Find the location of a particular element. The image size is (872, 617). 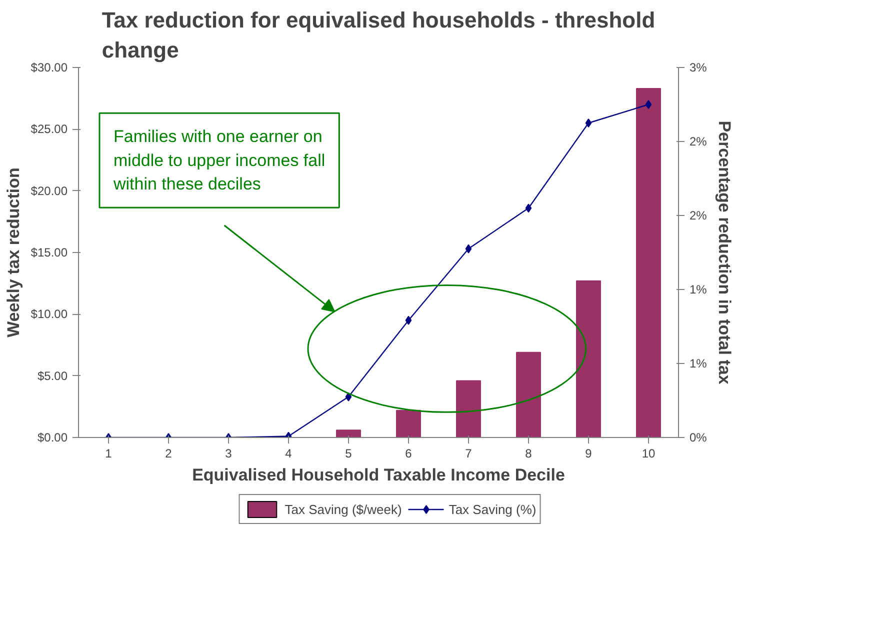

chart-title: Tax reduction for equivalised households - threshold change is located at coordinates (379, 35).